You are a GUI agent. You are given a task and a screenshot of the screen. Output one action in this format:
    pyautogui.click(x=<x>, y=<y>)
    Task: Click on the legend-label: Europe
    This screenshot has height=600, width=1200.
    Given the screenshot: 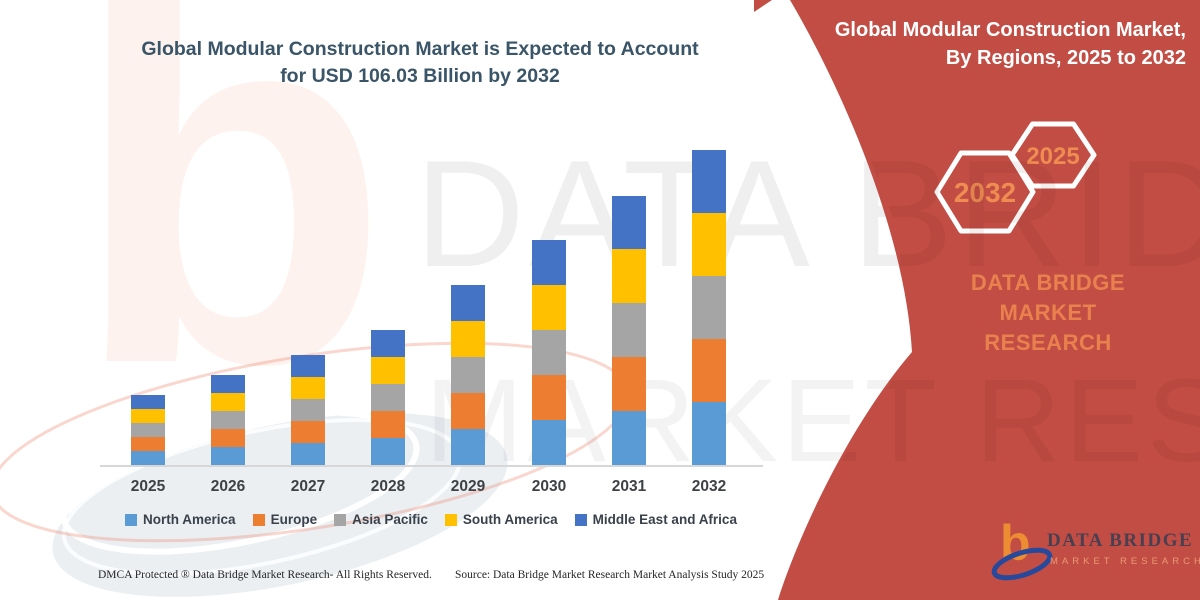 What is the action you would take?
    pyautogui.click(x=294, y=519)
    